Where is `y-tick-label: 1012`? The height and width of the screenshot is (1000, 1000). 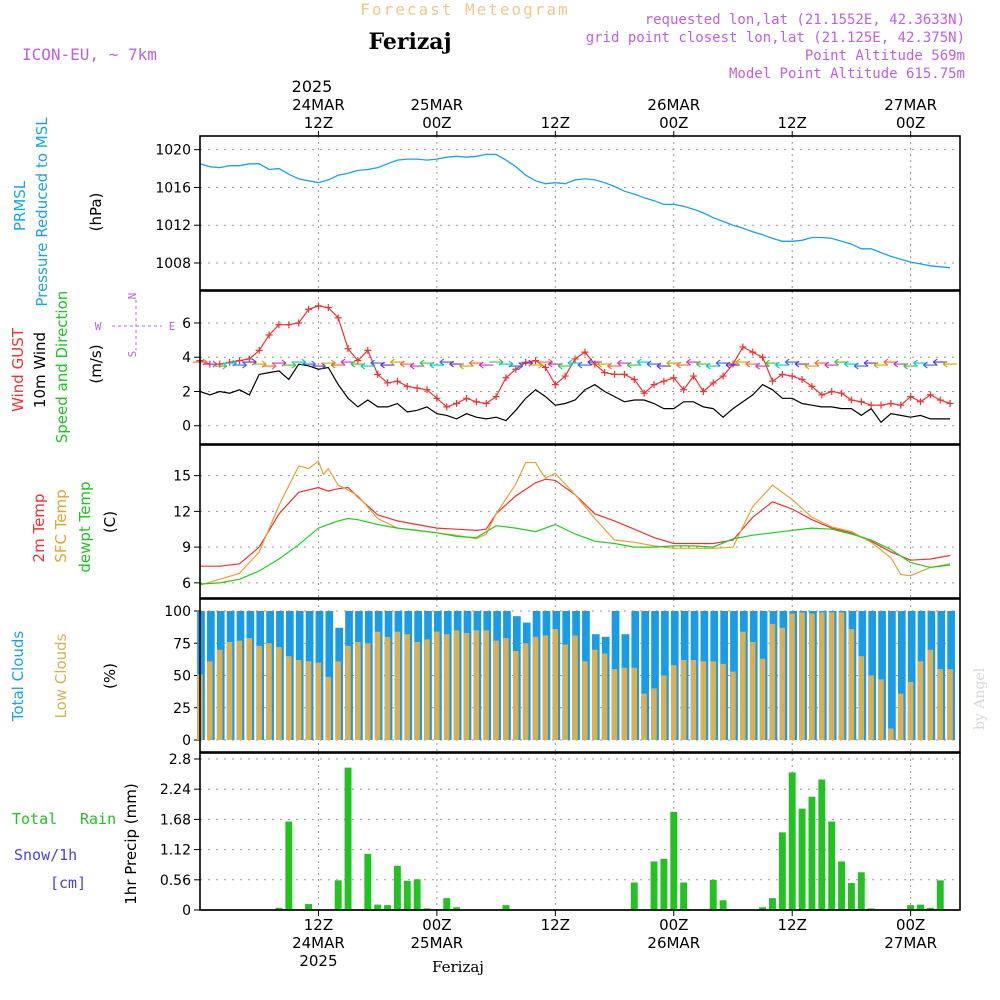 y-tick-label: 1012 is located at coordinates (173, 226).